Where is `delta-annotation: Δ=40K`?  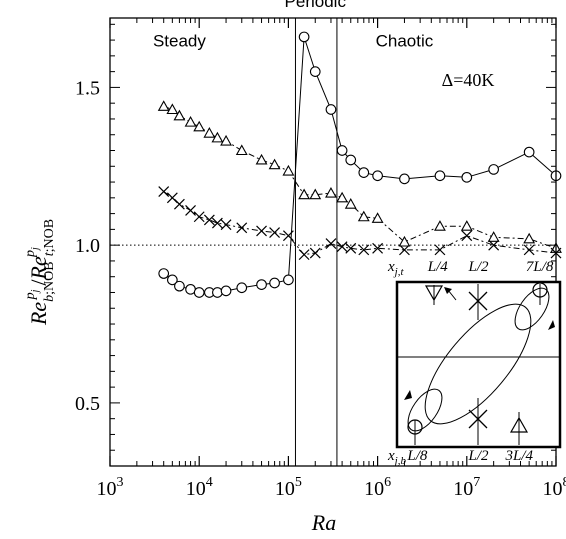 delta-annotation: Δ=40K is located at coordinates (468, 80).